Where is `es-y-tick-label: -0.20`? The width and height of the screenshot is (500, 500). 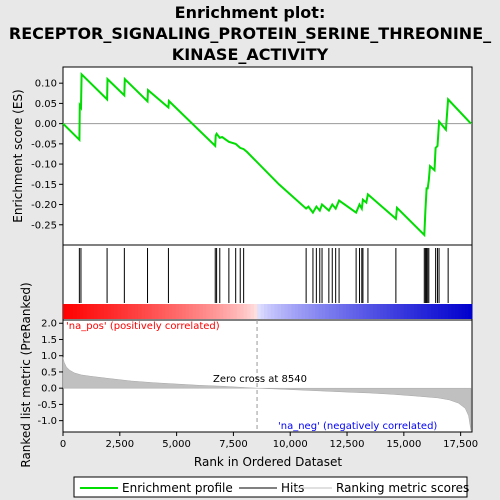 es-y-tick-label: -0.20 is located at coordinates (44, 205).